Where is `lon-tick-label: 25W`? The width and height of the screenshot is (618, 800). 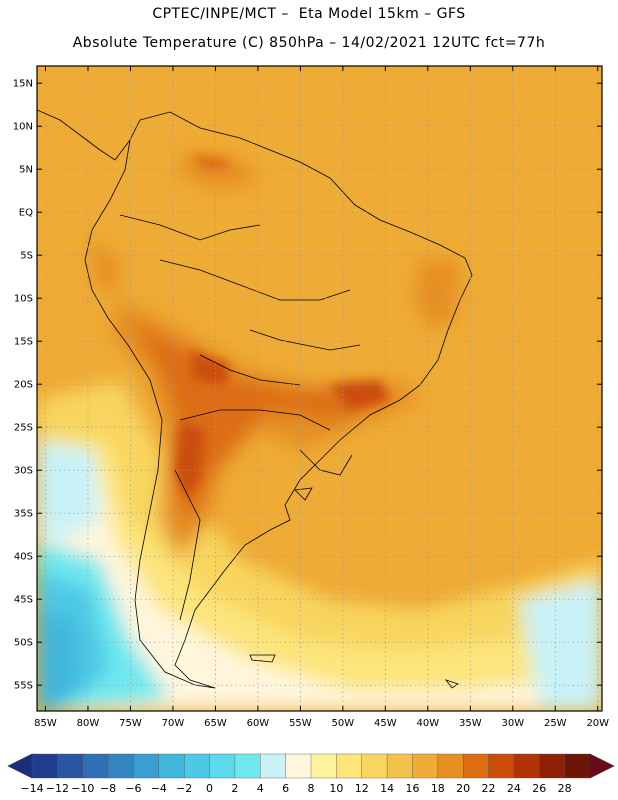
lon-tick-label: 25W is located at coordinates (555, 723).